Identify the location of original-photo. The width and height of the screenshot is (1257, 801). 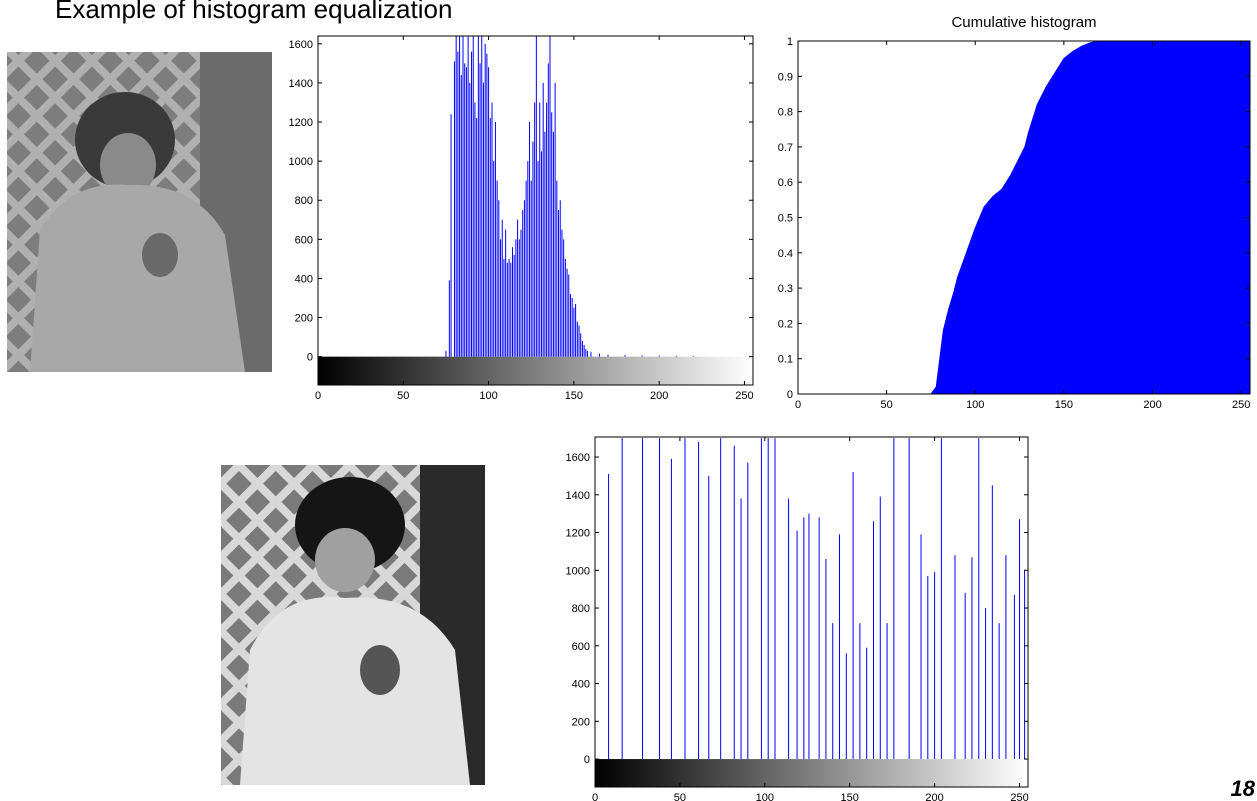
(139, 212).